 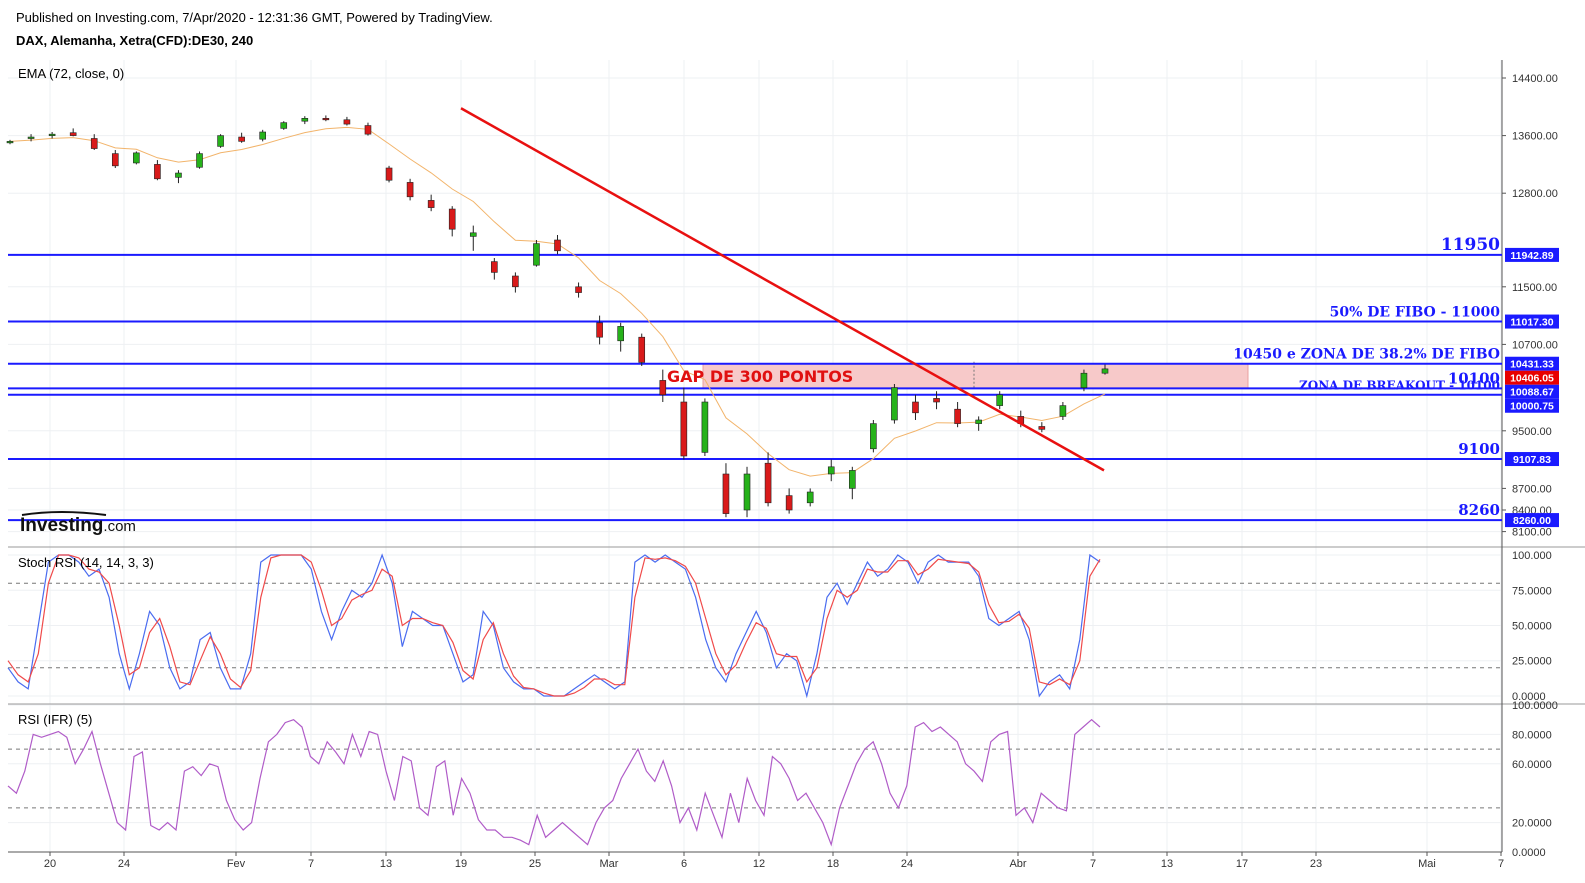 I want to click on symbol-title: DAX, Alemanha, Xetra(CFD):DE30, 240, so click(x=134, y=40).